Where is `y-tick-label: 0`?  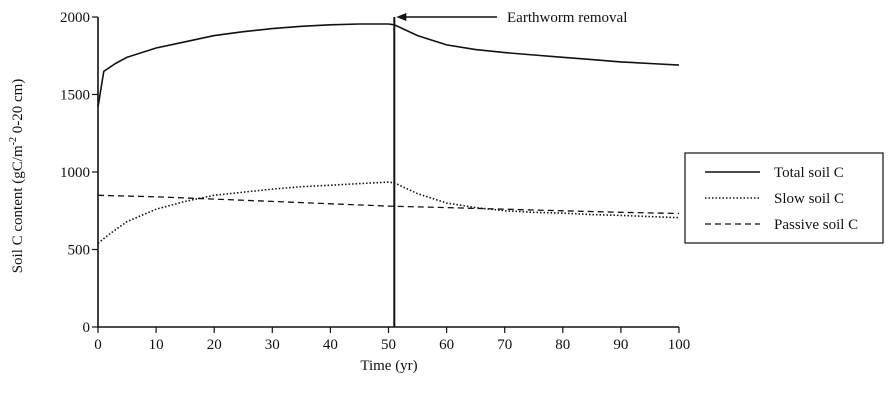
y-tick-label: 0 is located at coordinates (87, 328).